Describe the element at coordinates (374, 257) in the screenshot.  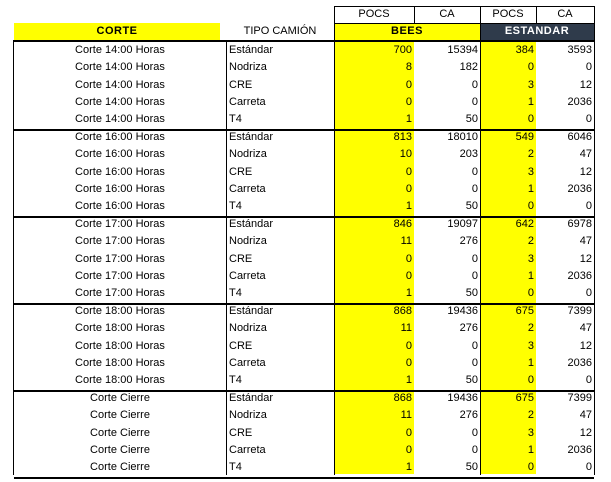
I see `bees-pocs-highlight` at that location.